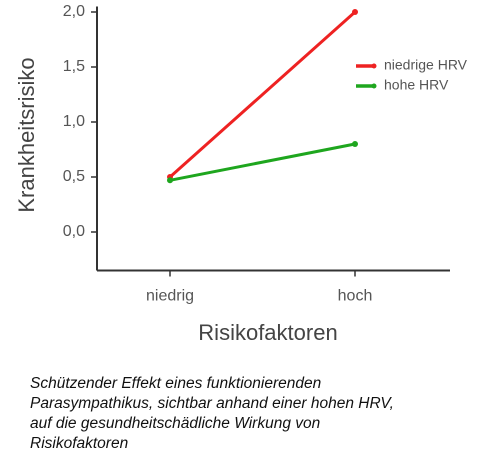 The width and height of the screenshot is (500, 458). I want to click on legend-label: niedrige HRV, so click(426, 65).